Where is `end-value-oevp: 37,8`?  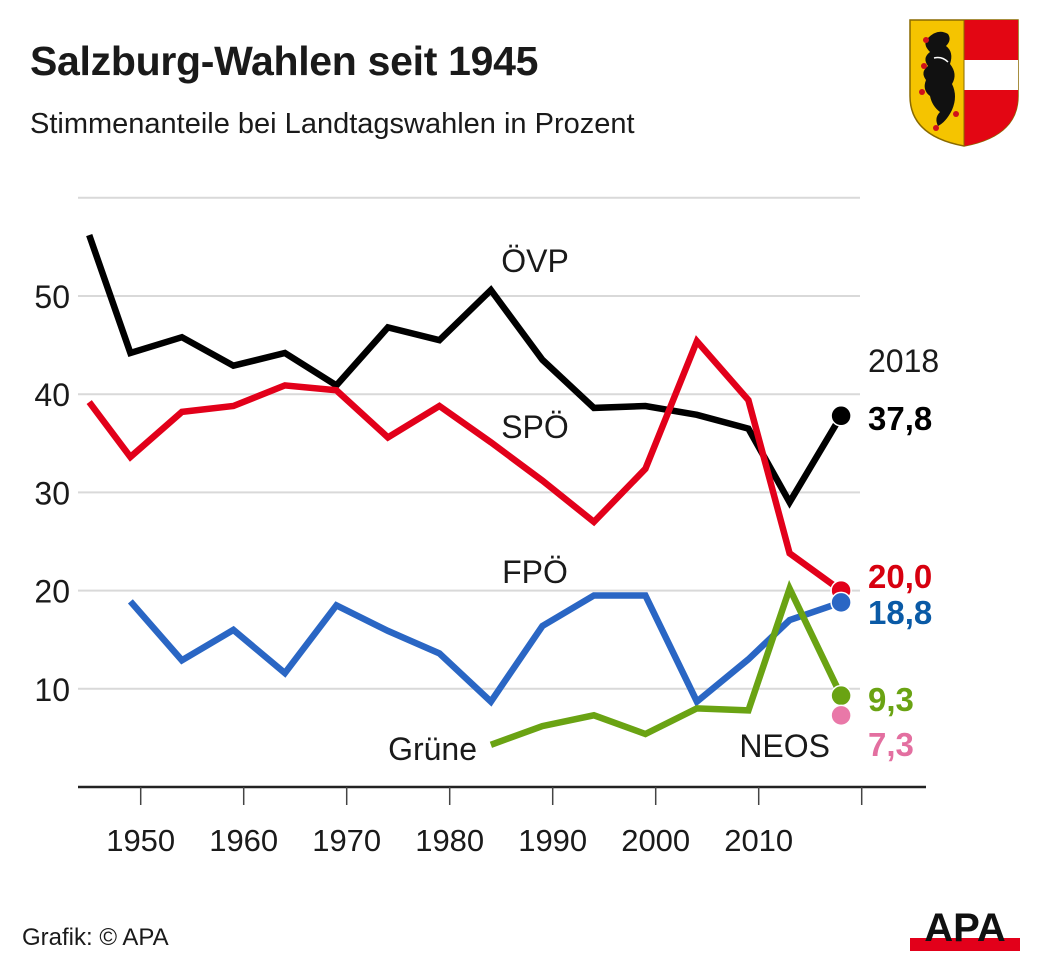
end-value-oevp: 37,8 is located at coordinates (900, 418).